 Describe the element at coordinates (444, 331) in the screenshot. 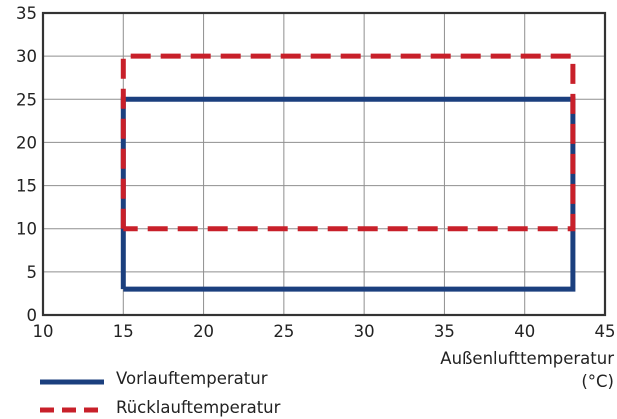

I see `x-tick-label: 35` at that location.